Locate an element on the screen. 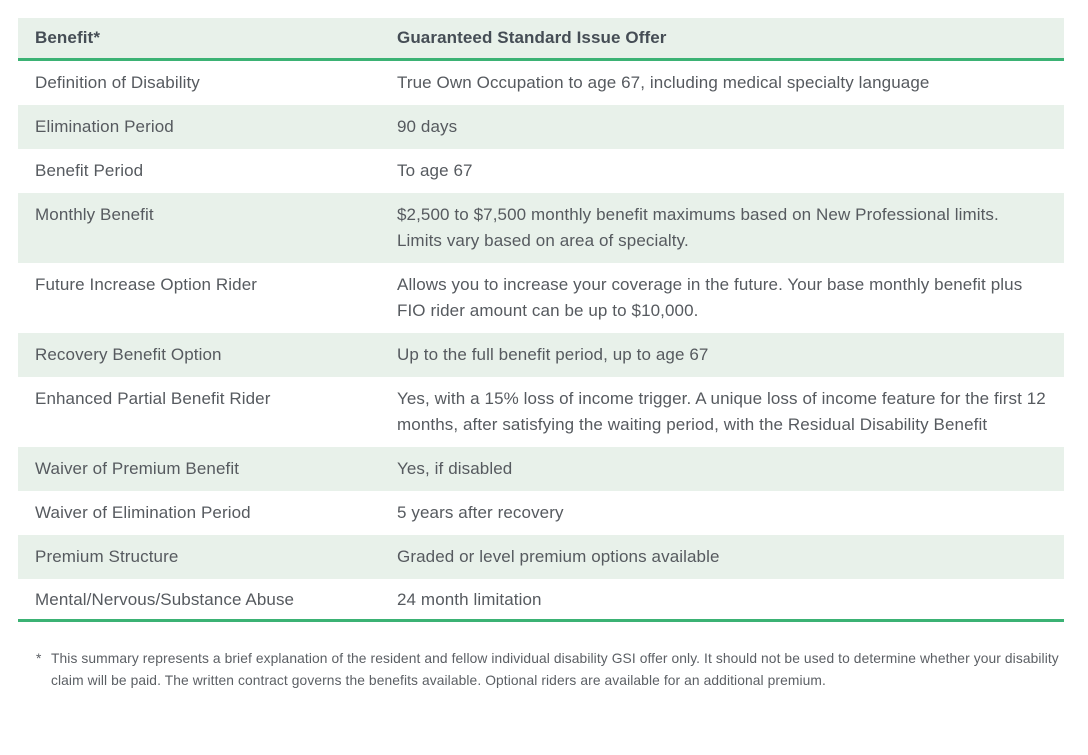  benefit-name-cell: Waiver of Premium Benefit is located at coordinates (199, 469).